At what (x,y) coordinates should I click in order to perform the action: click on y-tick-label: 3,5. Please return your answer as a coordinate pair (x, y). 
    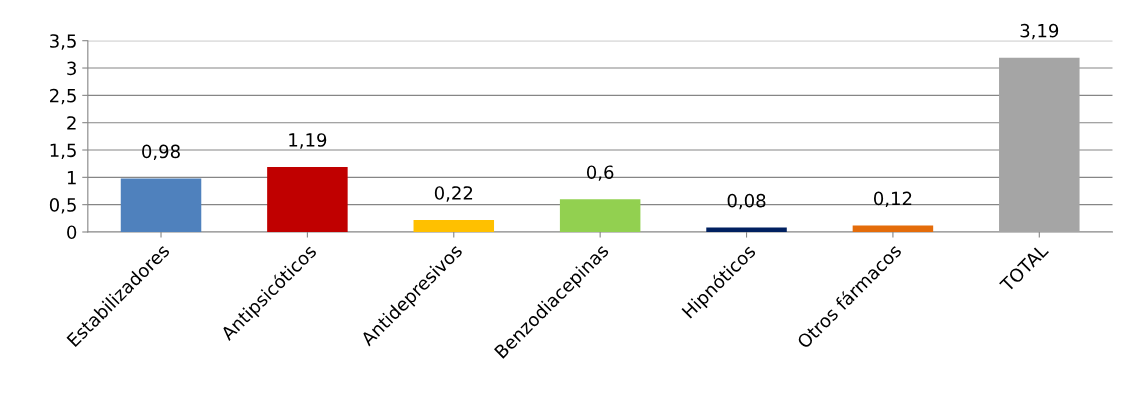
    Looking at the image, I should click on (63, 42).